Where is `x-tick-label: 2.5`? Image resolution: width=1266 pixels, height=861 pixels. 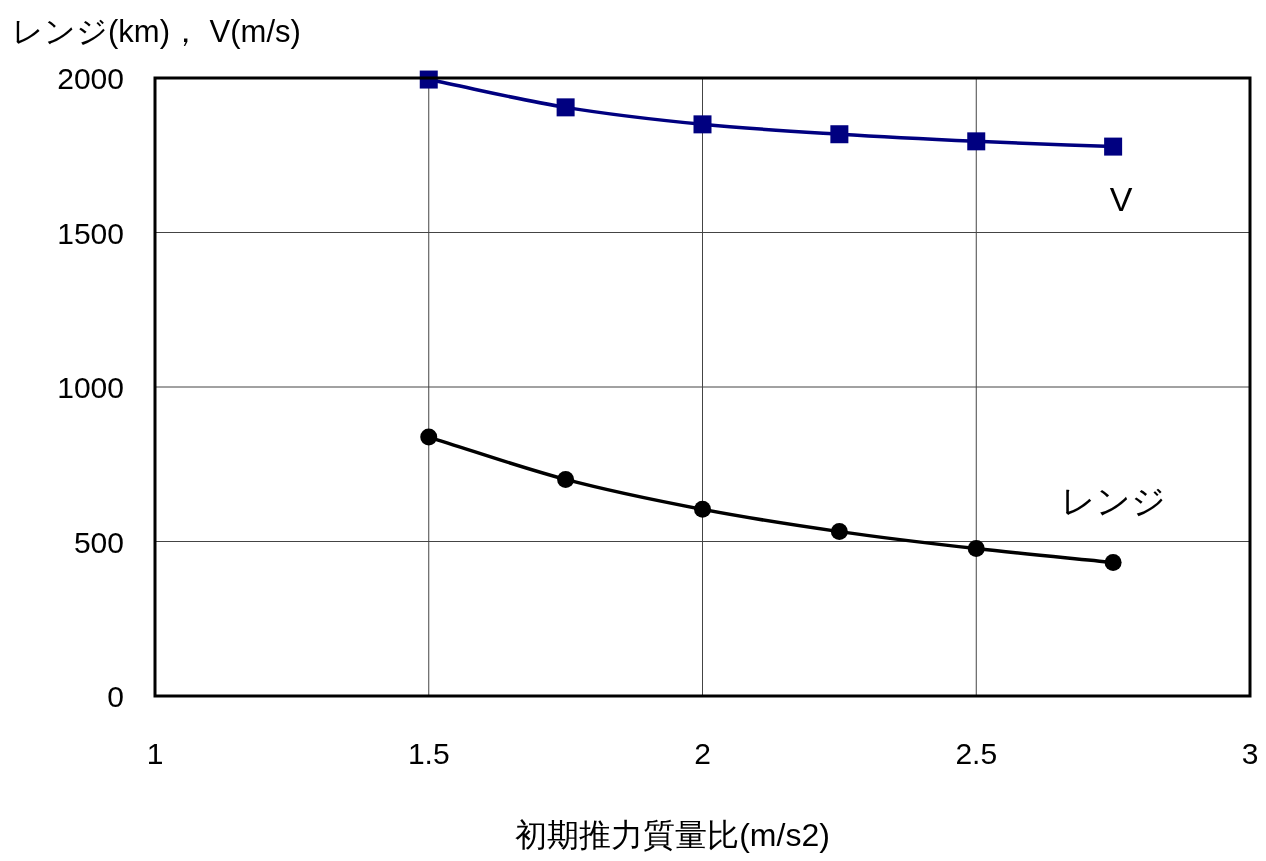
x-tick-label: 2.5 is located at coordinates (976, 753).